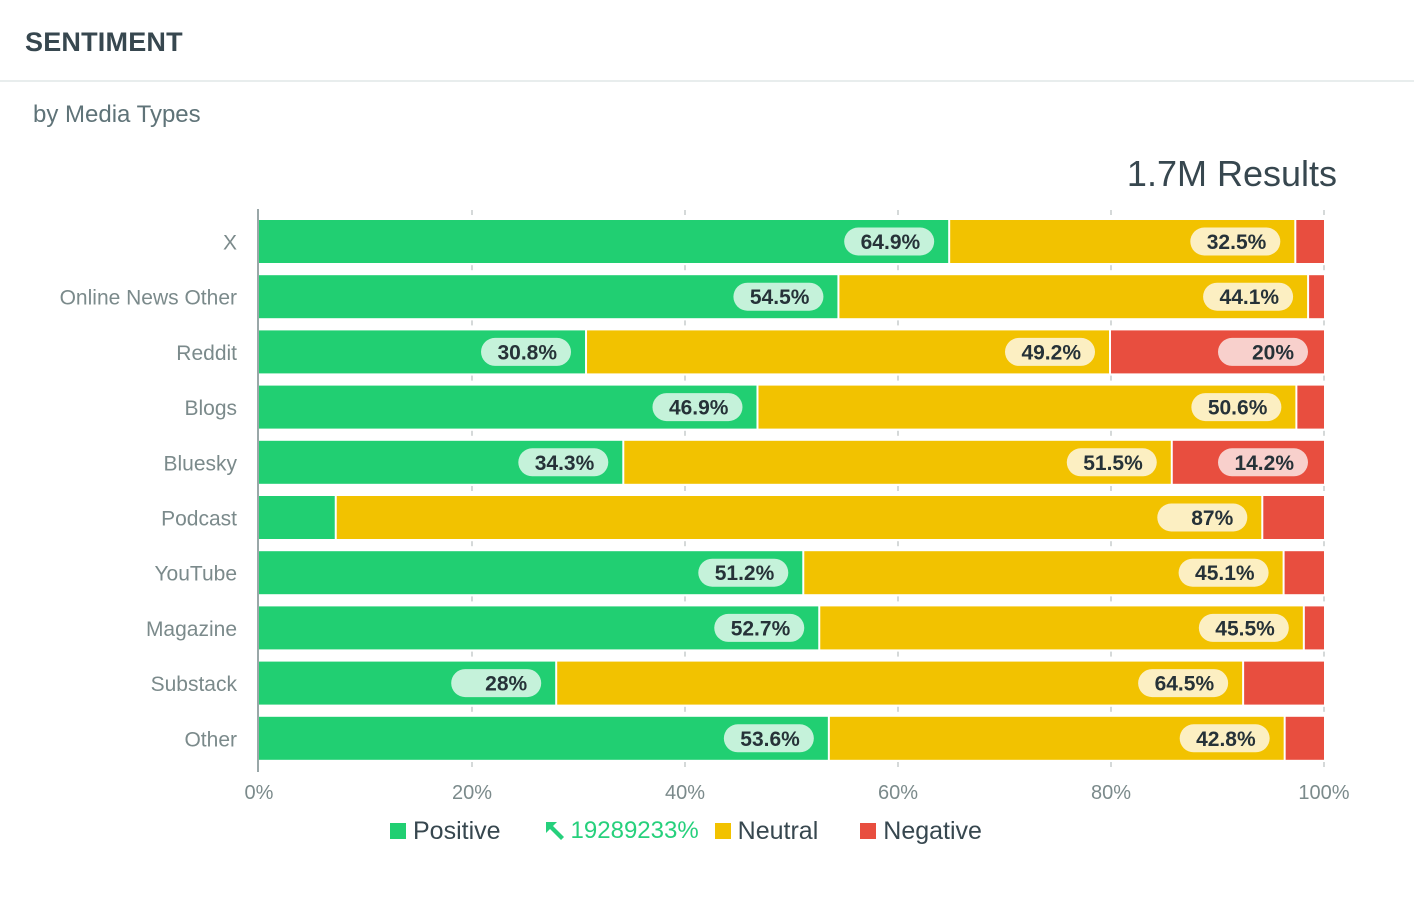 This screenshot has width=1414, height=904. Describe the element at coordinates (230, 243) in the screenshot. I see `y-category-label: X` at that location.